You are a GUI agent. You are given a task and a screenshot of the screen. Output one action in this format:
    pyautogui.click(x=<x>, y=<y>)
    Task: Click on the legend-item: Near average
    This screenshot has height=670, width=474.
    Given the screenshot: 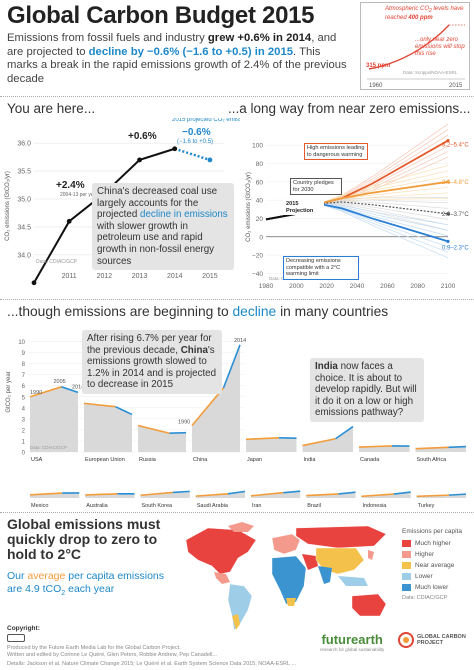 What is the action you would take?
    pyautogui.click(x=432, y=565)
    